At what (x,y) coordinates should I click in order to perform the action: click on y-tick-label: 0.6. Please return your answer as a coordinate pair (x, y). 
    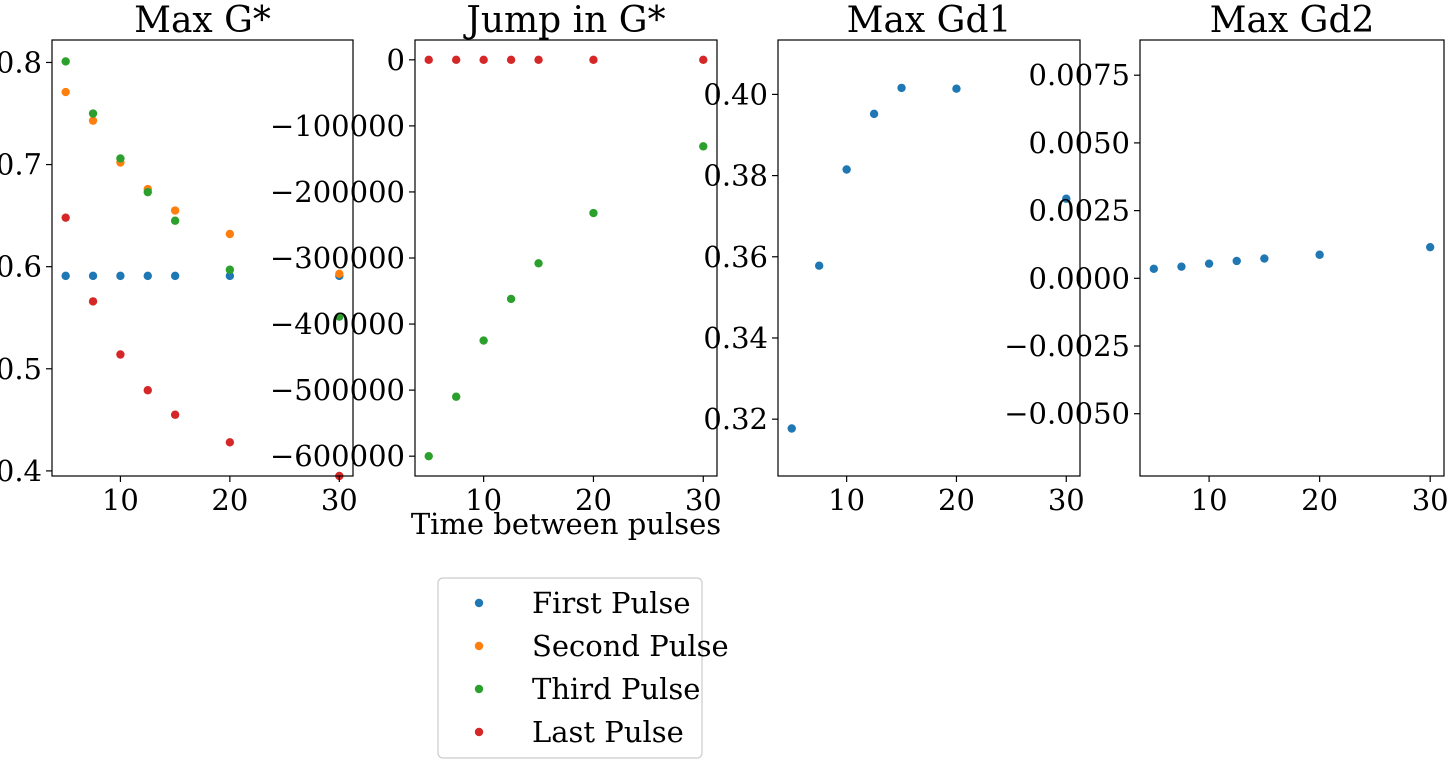
    Looking at the image, I should click on (21, 267).